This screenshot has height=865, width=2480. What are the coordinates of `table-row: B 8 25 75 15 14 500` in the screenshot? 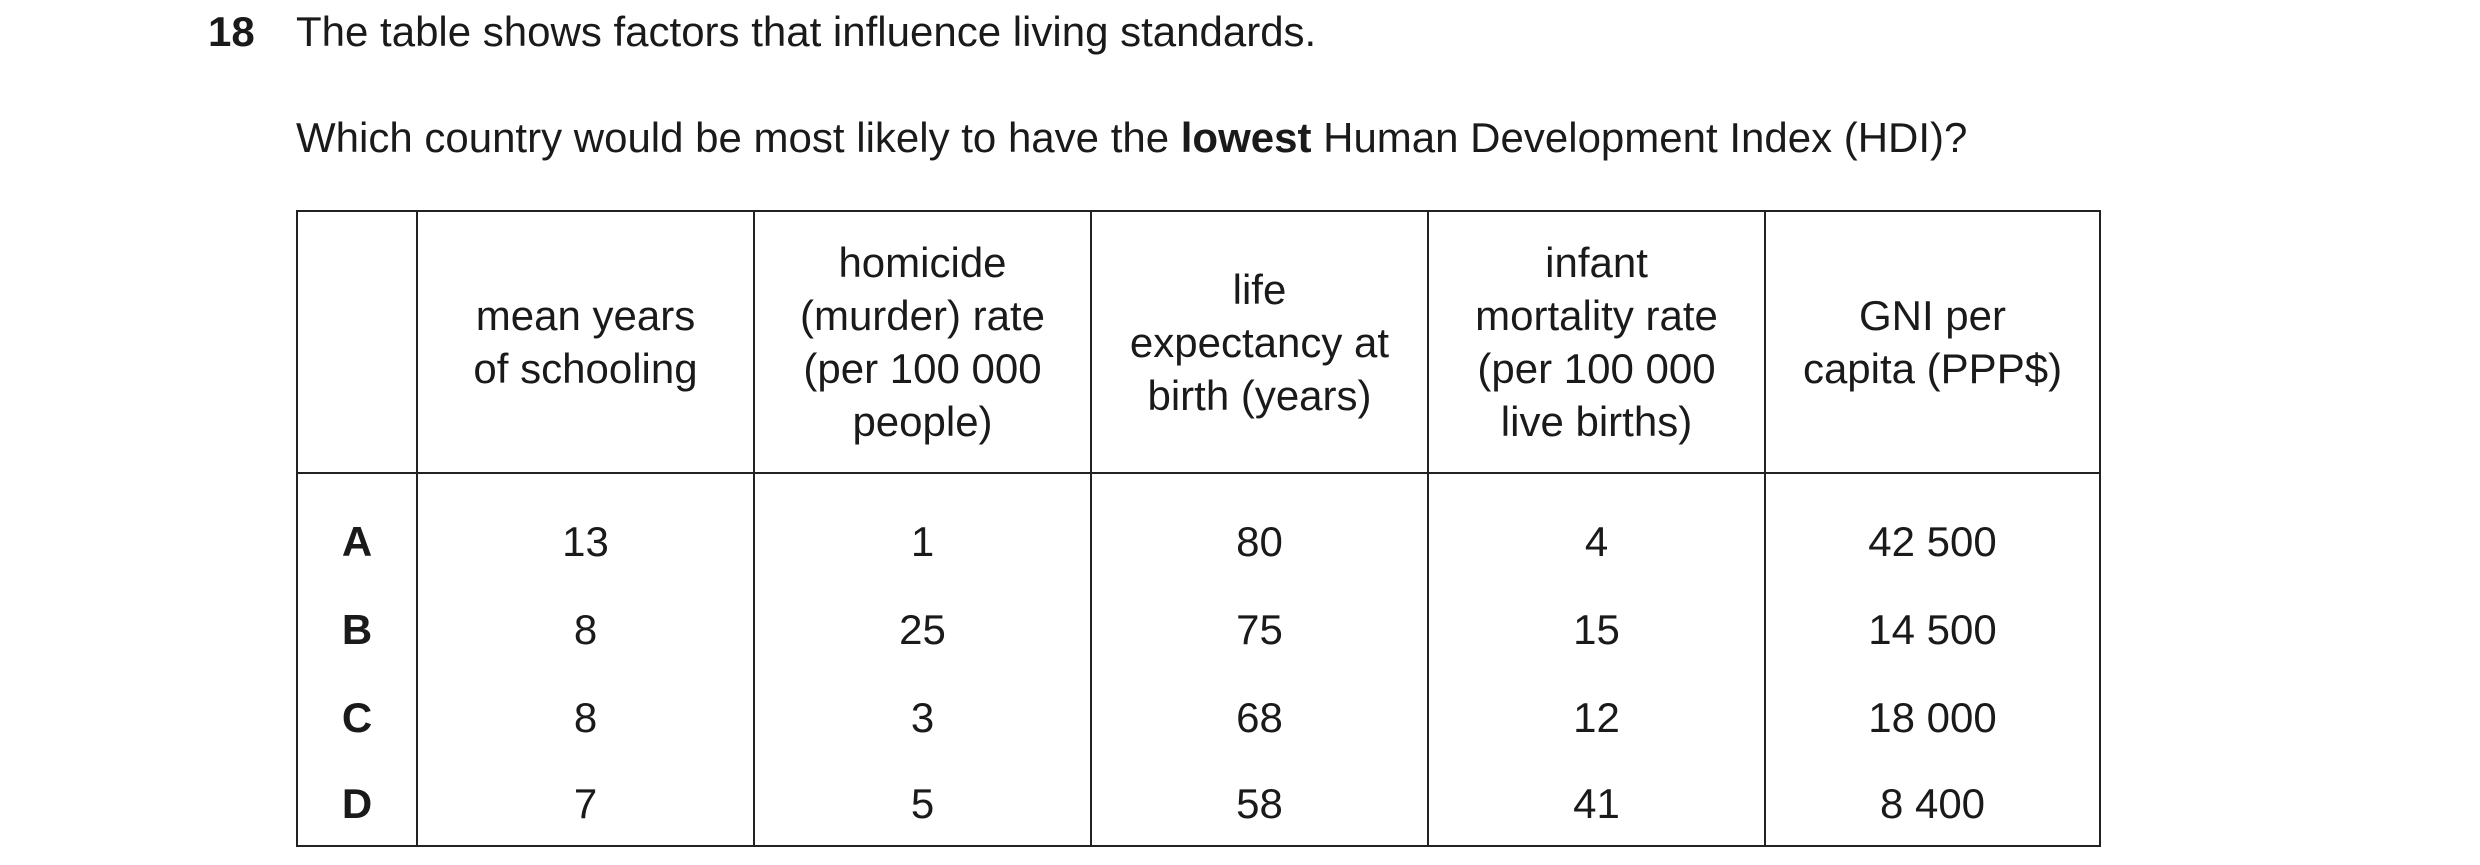 It's located at (1198, 629).